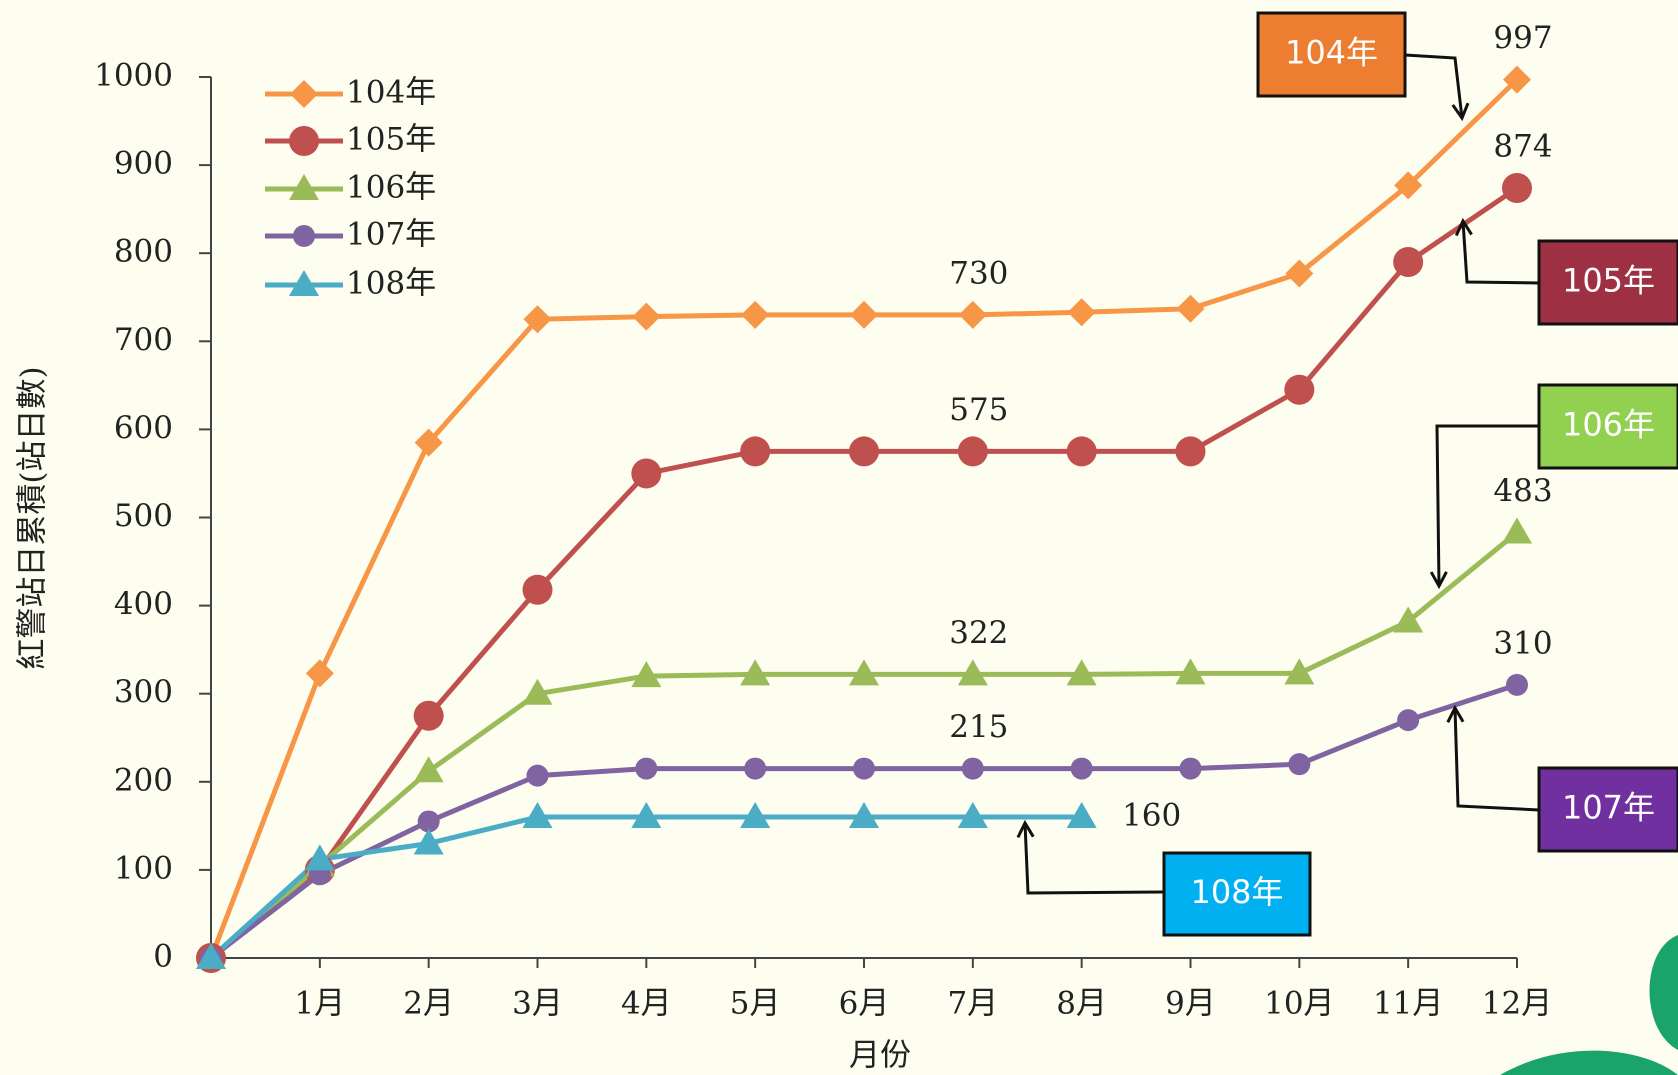 The image size is (1678, 1075). What do you see at coordinates (143, 692) in the screenshot?
I see `y-tick-label: 300` at bounding box center [143, 692].